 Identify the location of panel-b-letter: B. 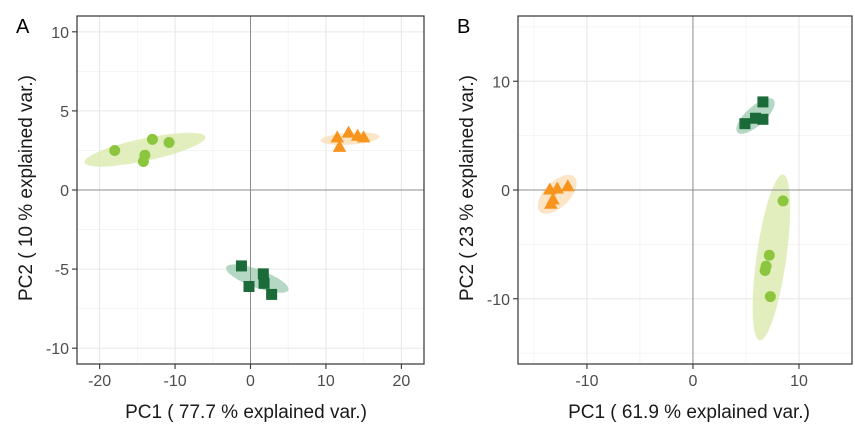
(463, 27).